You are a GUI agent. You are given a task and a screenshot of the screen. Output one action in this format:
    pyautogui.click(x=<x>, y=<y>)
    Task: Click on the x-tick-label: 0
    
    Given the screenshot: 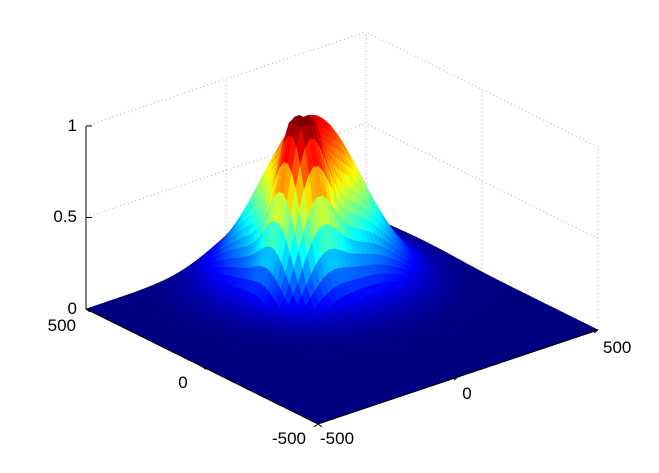 What is the action you would take?
    pyautogui.click(x=466, y=393)
    